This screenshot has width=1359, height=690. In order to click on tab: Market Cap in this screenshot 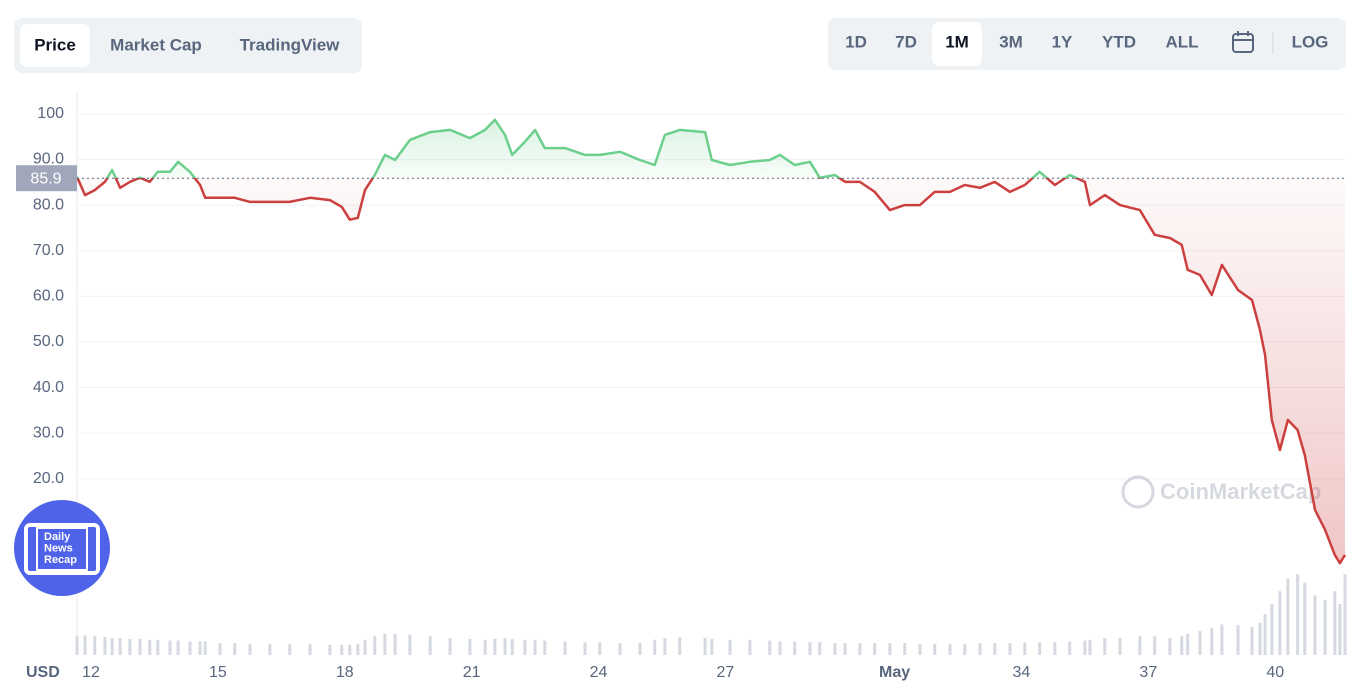, I will do `click(156, 44)`.